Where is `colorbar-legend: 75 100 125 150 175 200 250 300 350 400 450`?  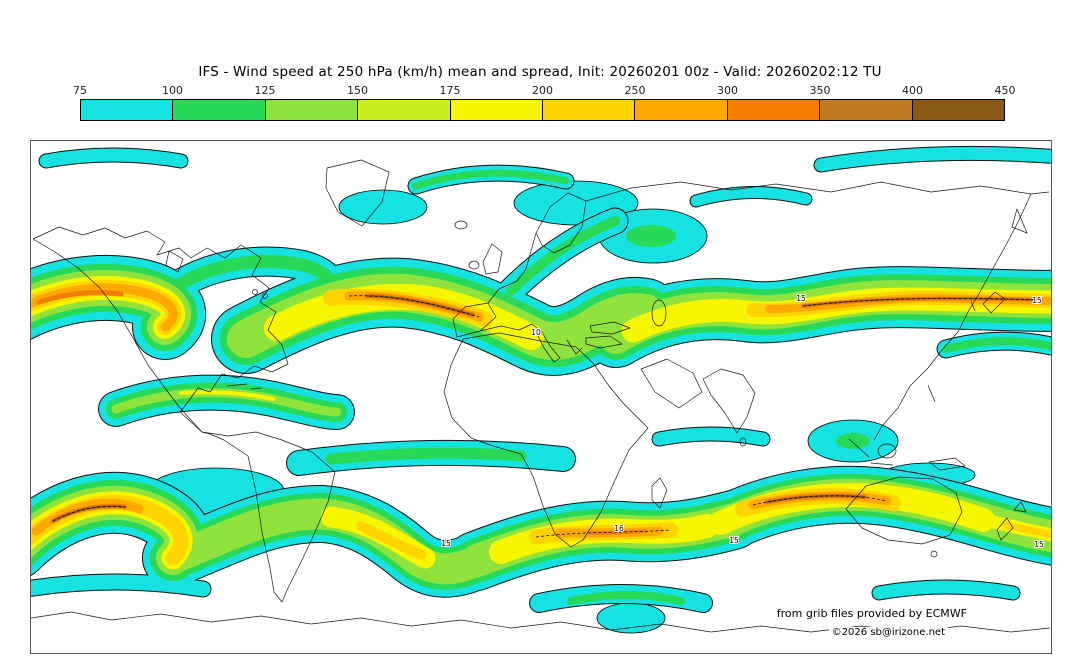
colorbar-legend: 75 100 125 150 175 200 250 300 350 400 450 is located at coordinates (544, 105).